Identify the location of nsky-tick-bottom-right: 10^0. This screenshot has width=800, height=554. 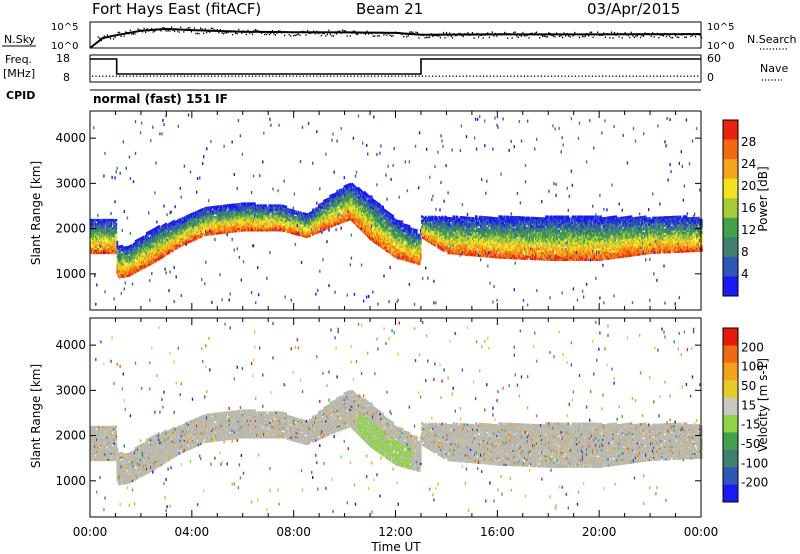
(720, 46).